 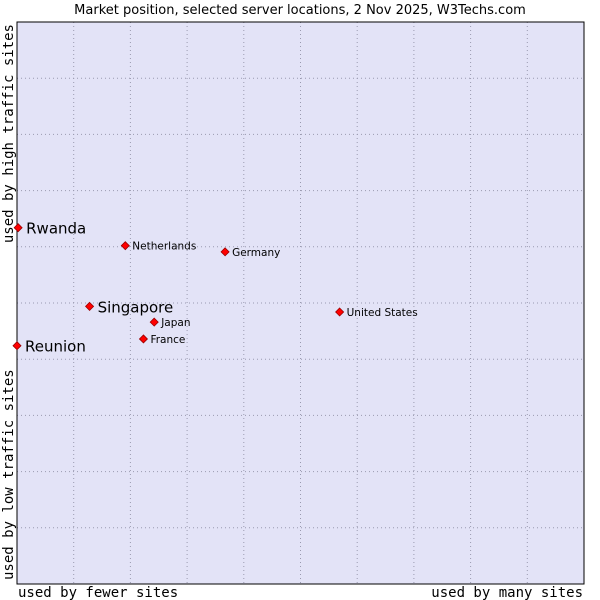 What do you see at coordinates (136, 307) in the screenshot?
I see `point-label-singapore: Singapore` at bounding box center [136, 307].